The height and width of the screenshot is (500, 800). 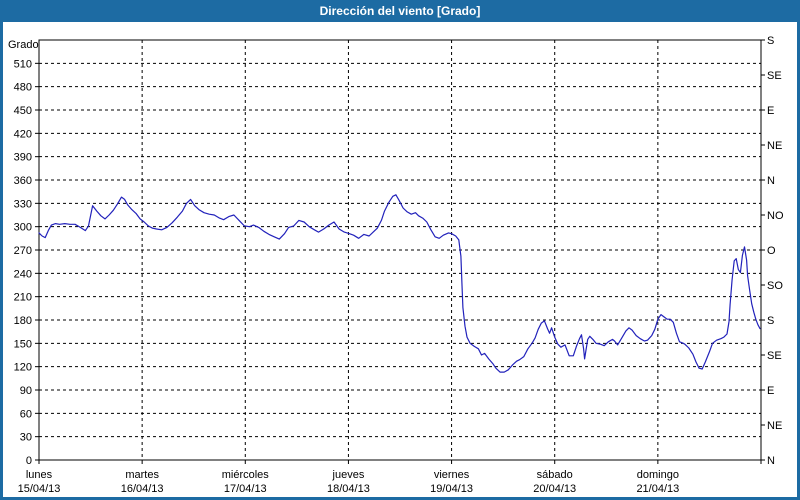 I want to click on y-axis-tick-label: 240, so click(x=23, y=274).